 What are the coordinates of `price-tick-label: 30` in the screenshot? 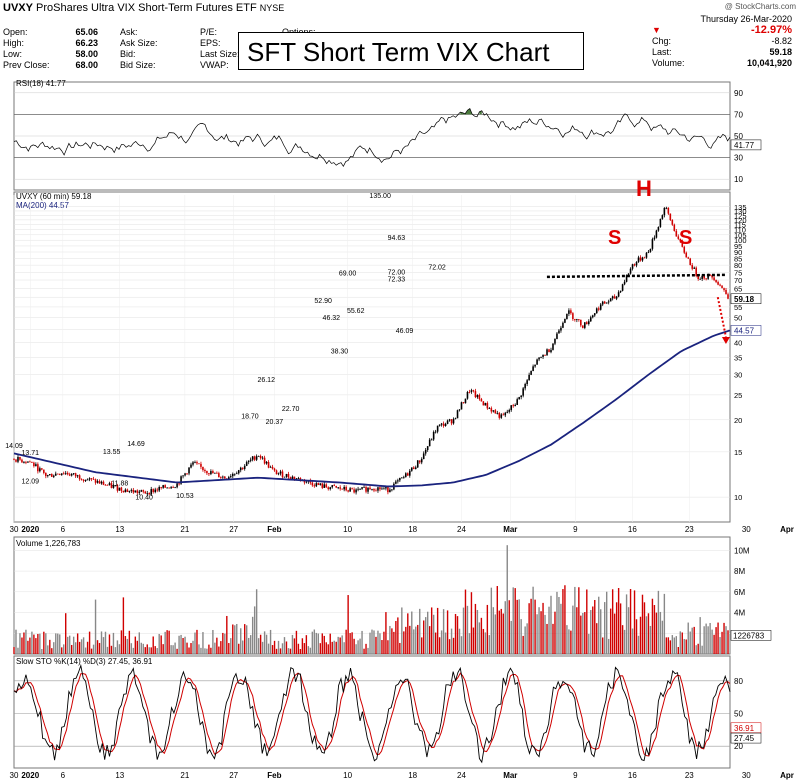 It's located at (738, 375).